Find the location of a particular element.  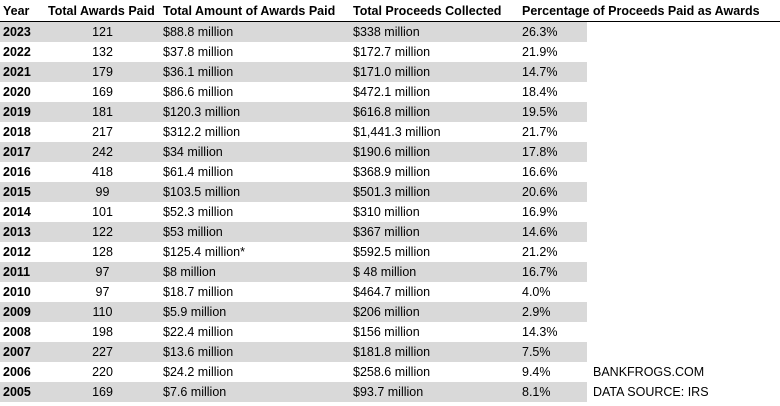

cell-amount-paid: $37.8 million is located at coordinates (255, 52).